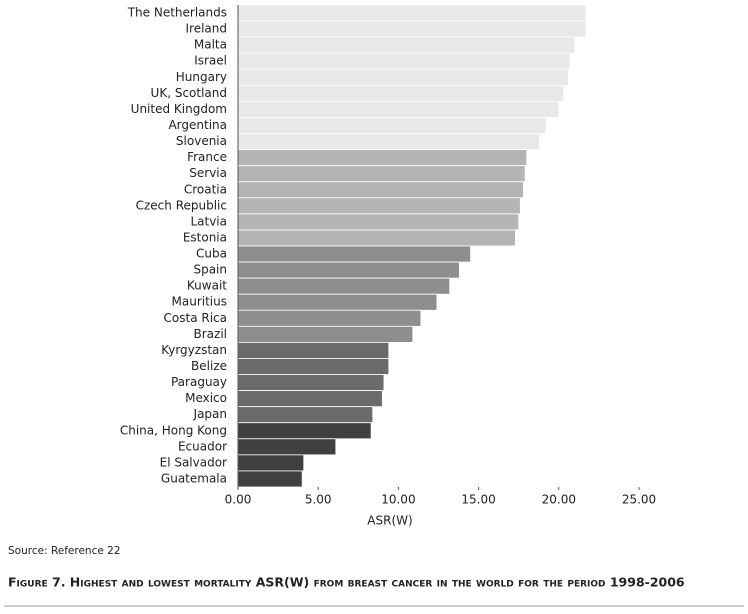 Image resolution: width=748 pixels, height=614 pixels. I want to click on y-tick-label: Hungary, so click(201, 77).